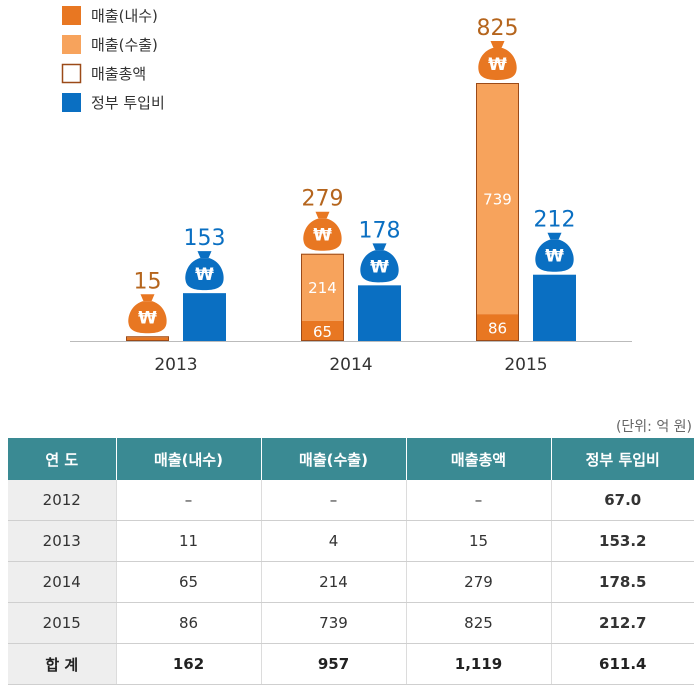 This screenshot has height=685, width=700. I want to click on unit-note: (단위: 억 원), so click(653, 427).